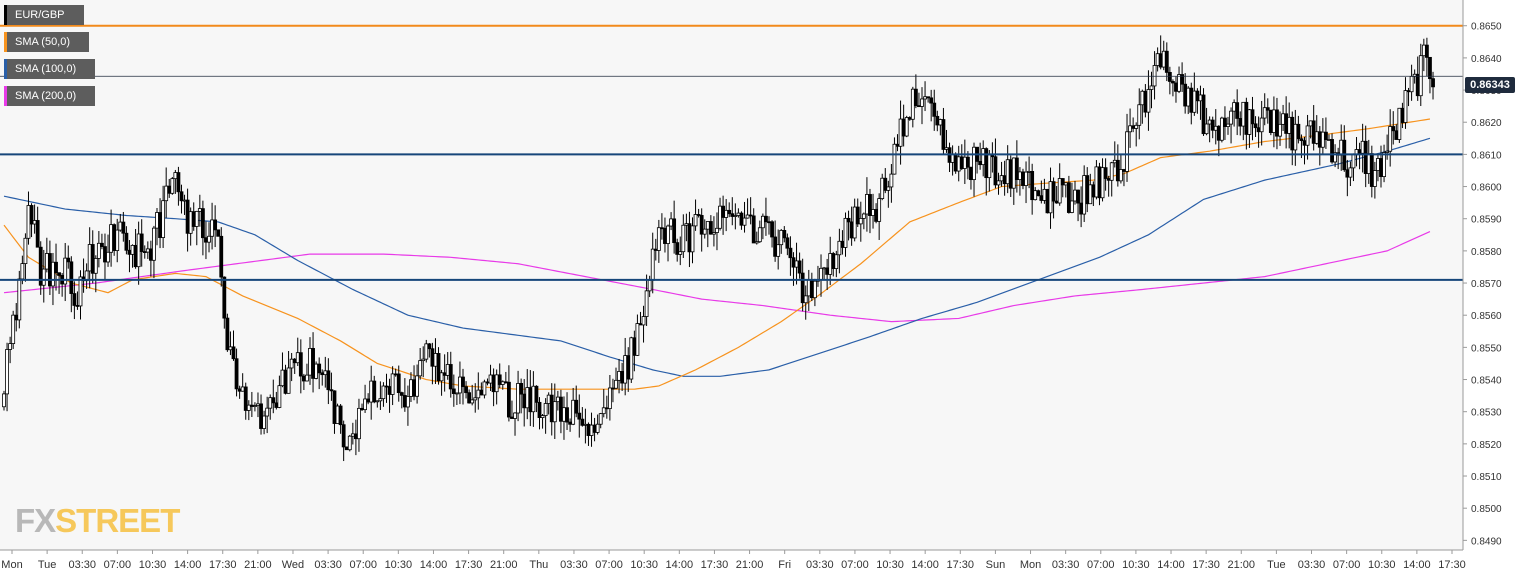  Describe the element at coordinates (1486, 252) in the screenshot. I see `y-tick-label: 0.8580` at that location.